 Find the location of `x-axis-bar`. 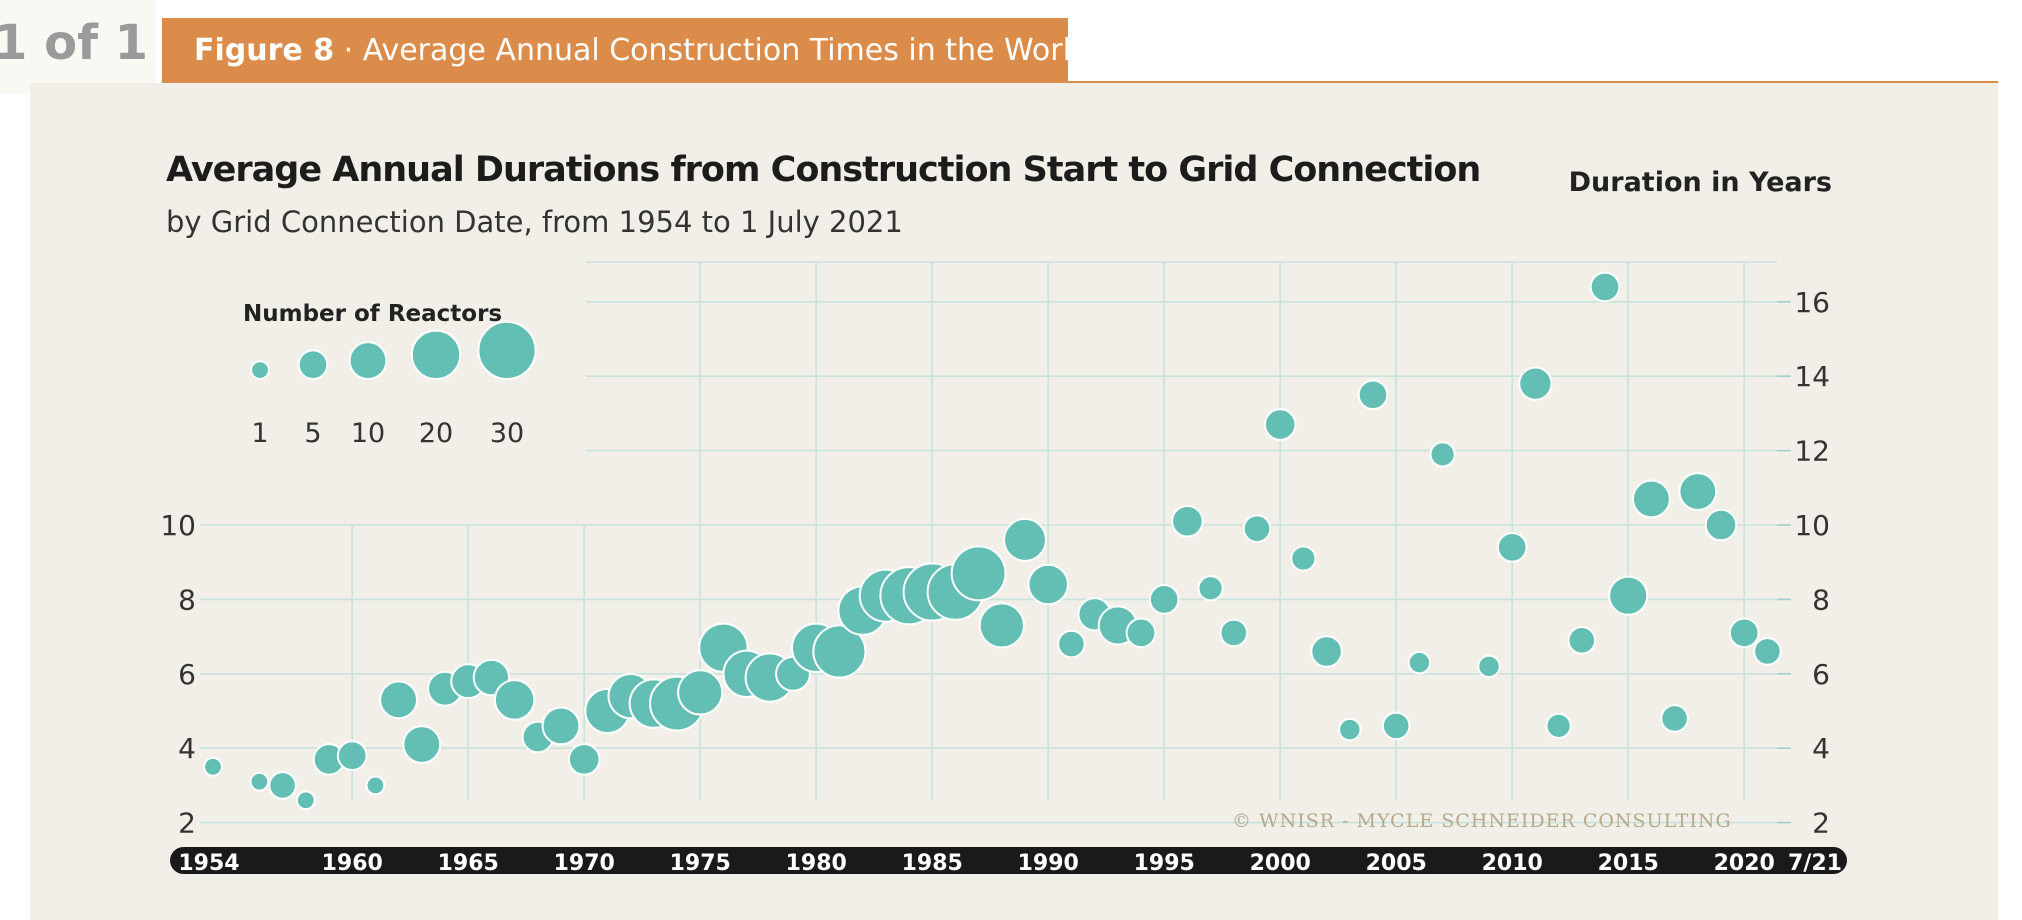

x-axis-bar is located at coordinates (1008, 860).